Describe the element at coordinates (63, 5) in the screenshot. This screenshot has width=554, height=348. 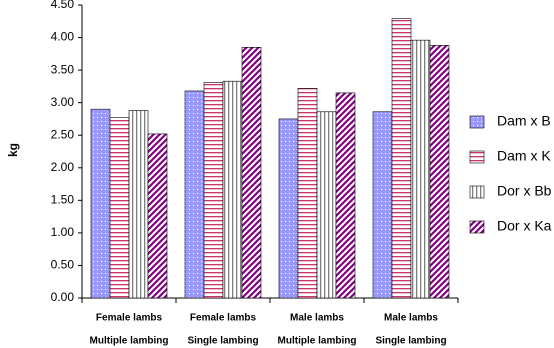
I see `y-tick-label: 4.50` at that location.